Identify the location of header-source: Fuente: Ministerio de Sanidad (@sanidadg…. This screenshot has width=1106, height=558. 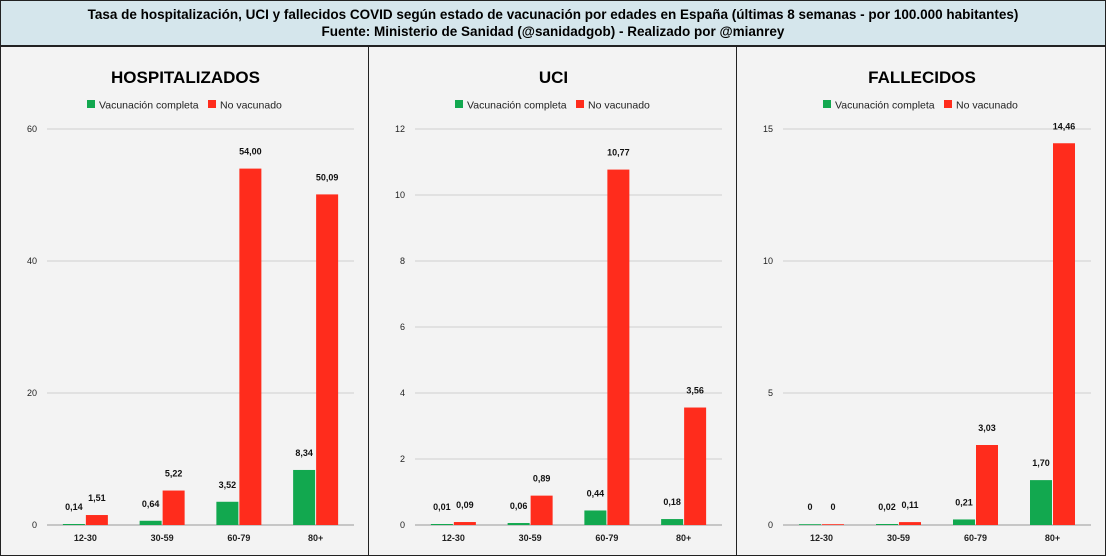
(553, 31).